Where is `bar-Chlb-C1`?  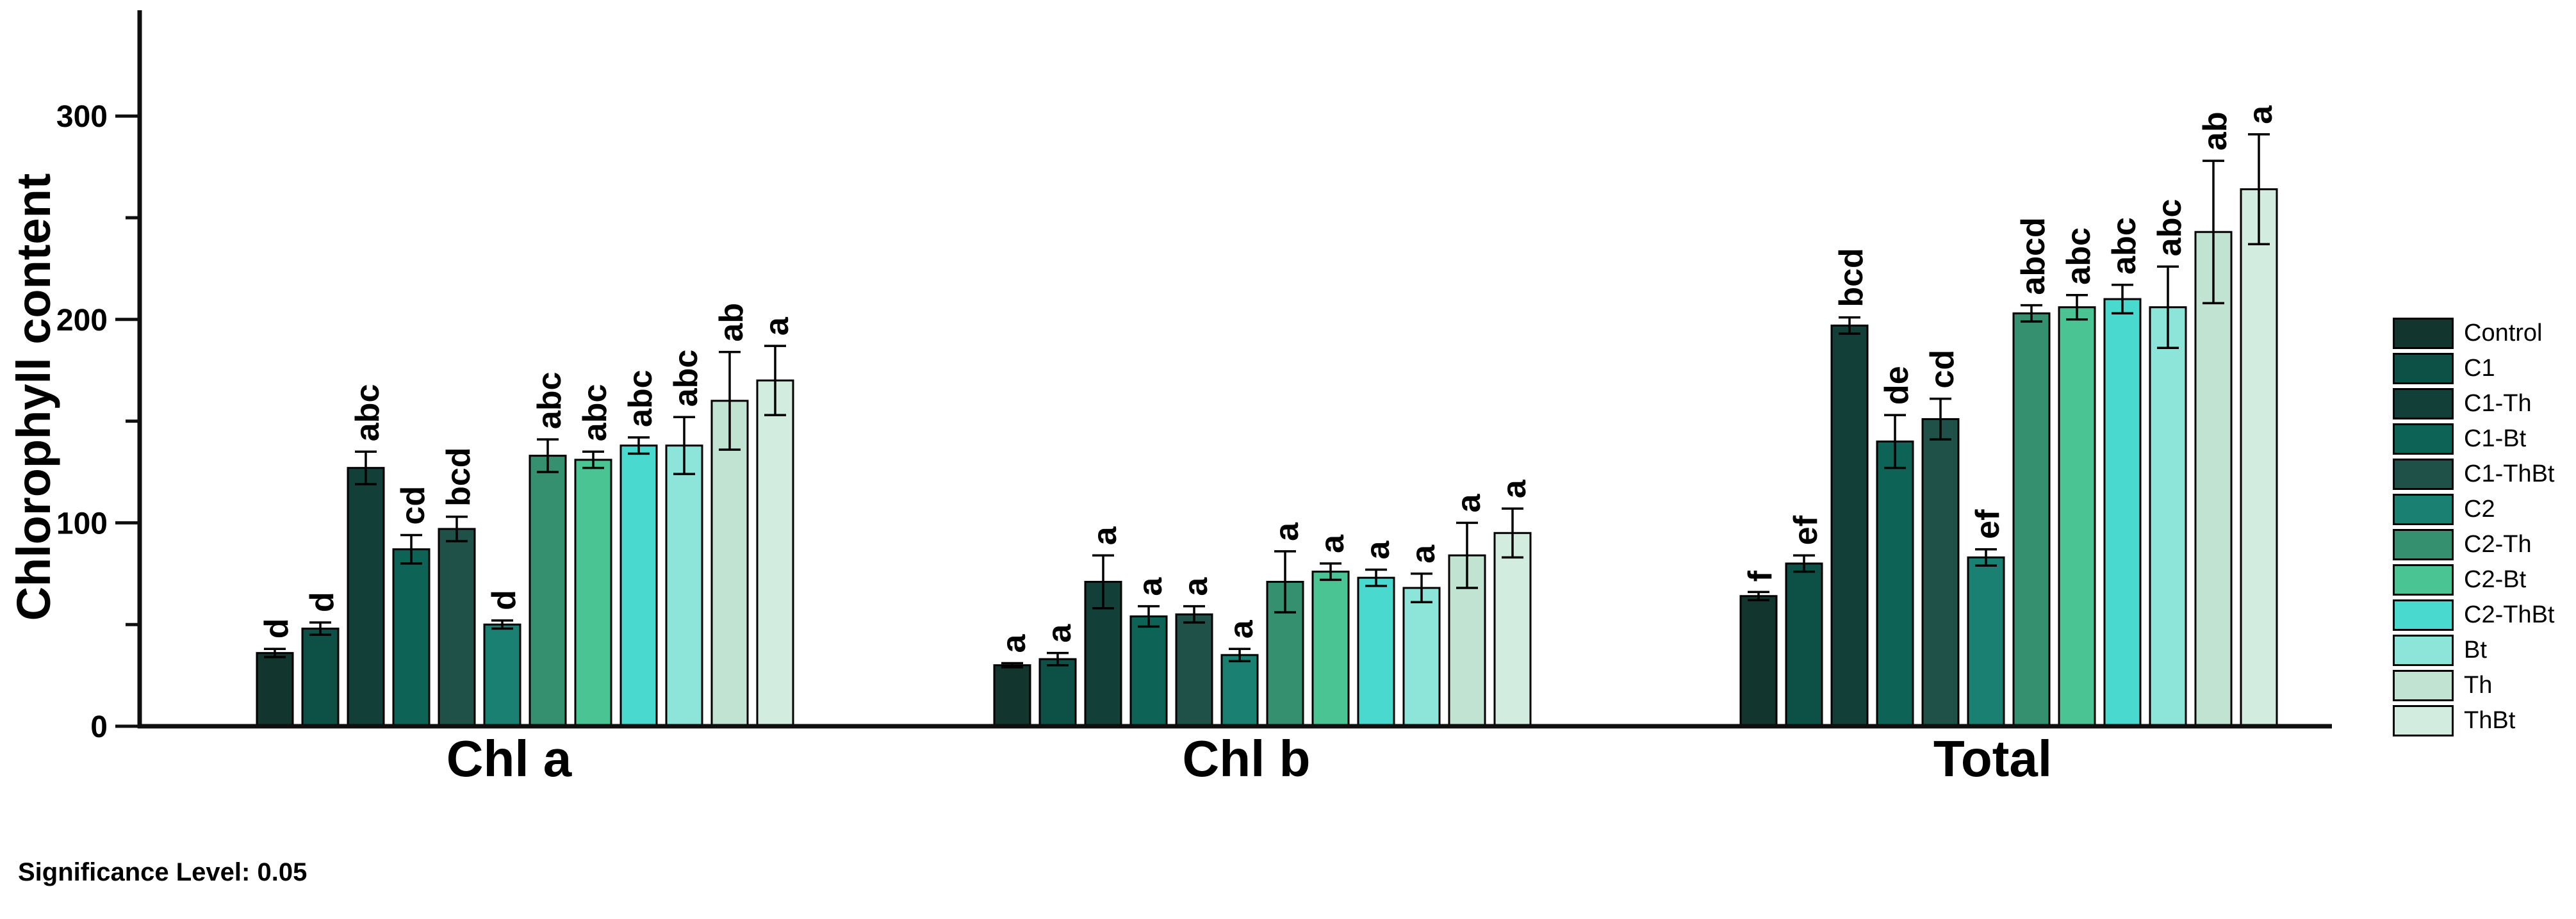 bar-Chlb-C1 is located at coordinates (1057, 693).